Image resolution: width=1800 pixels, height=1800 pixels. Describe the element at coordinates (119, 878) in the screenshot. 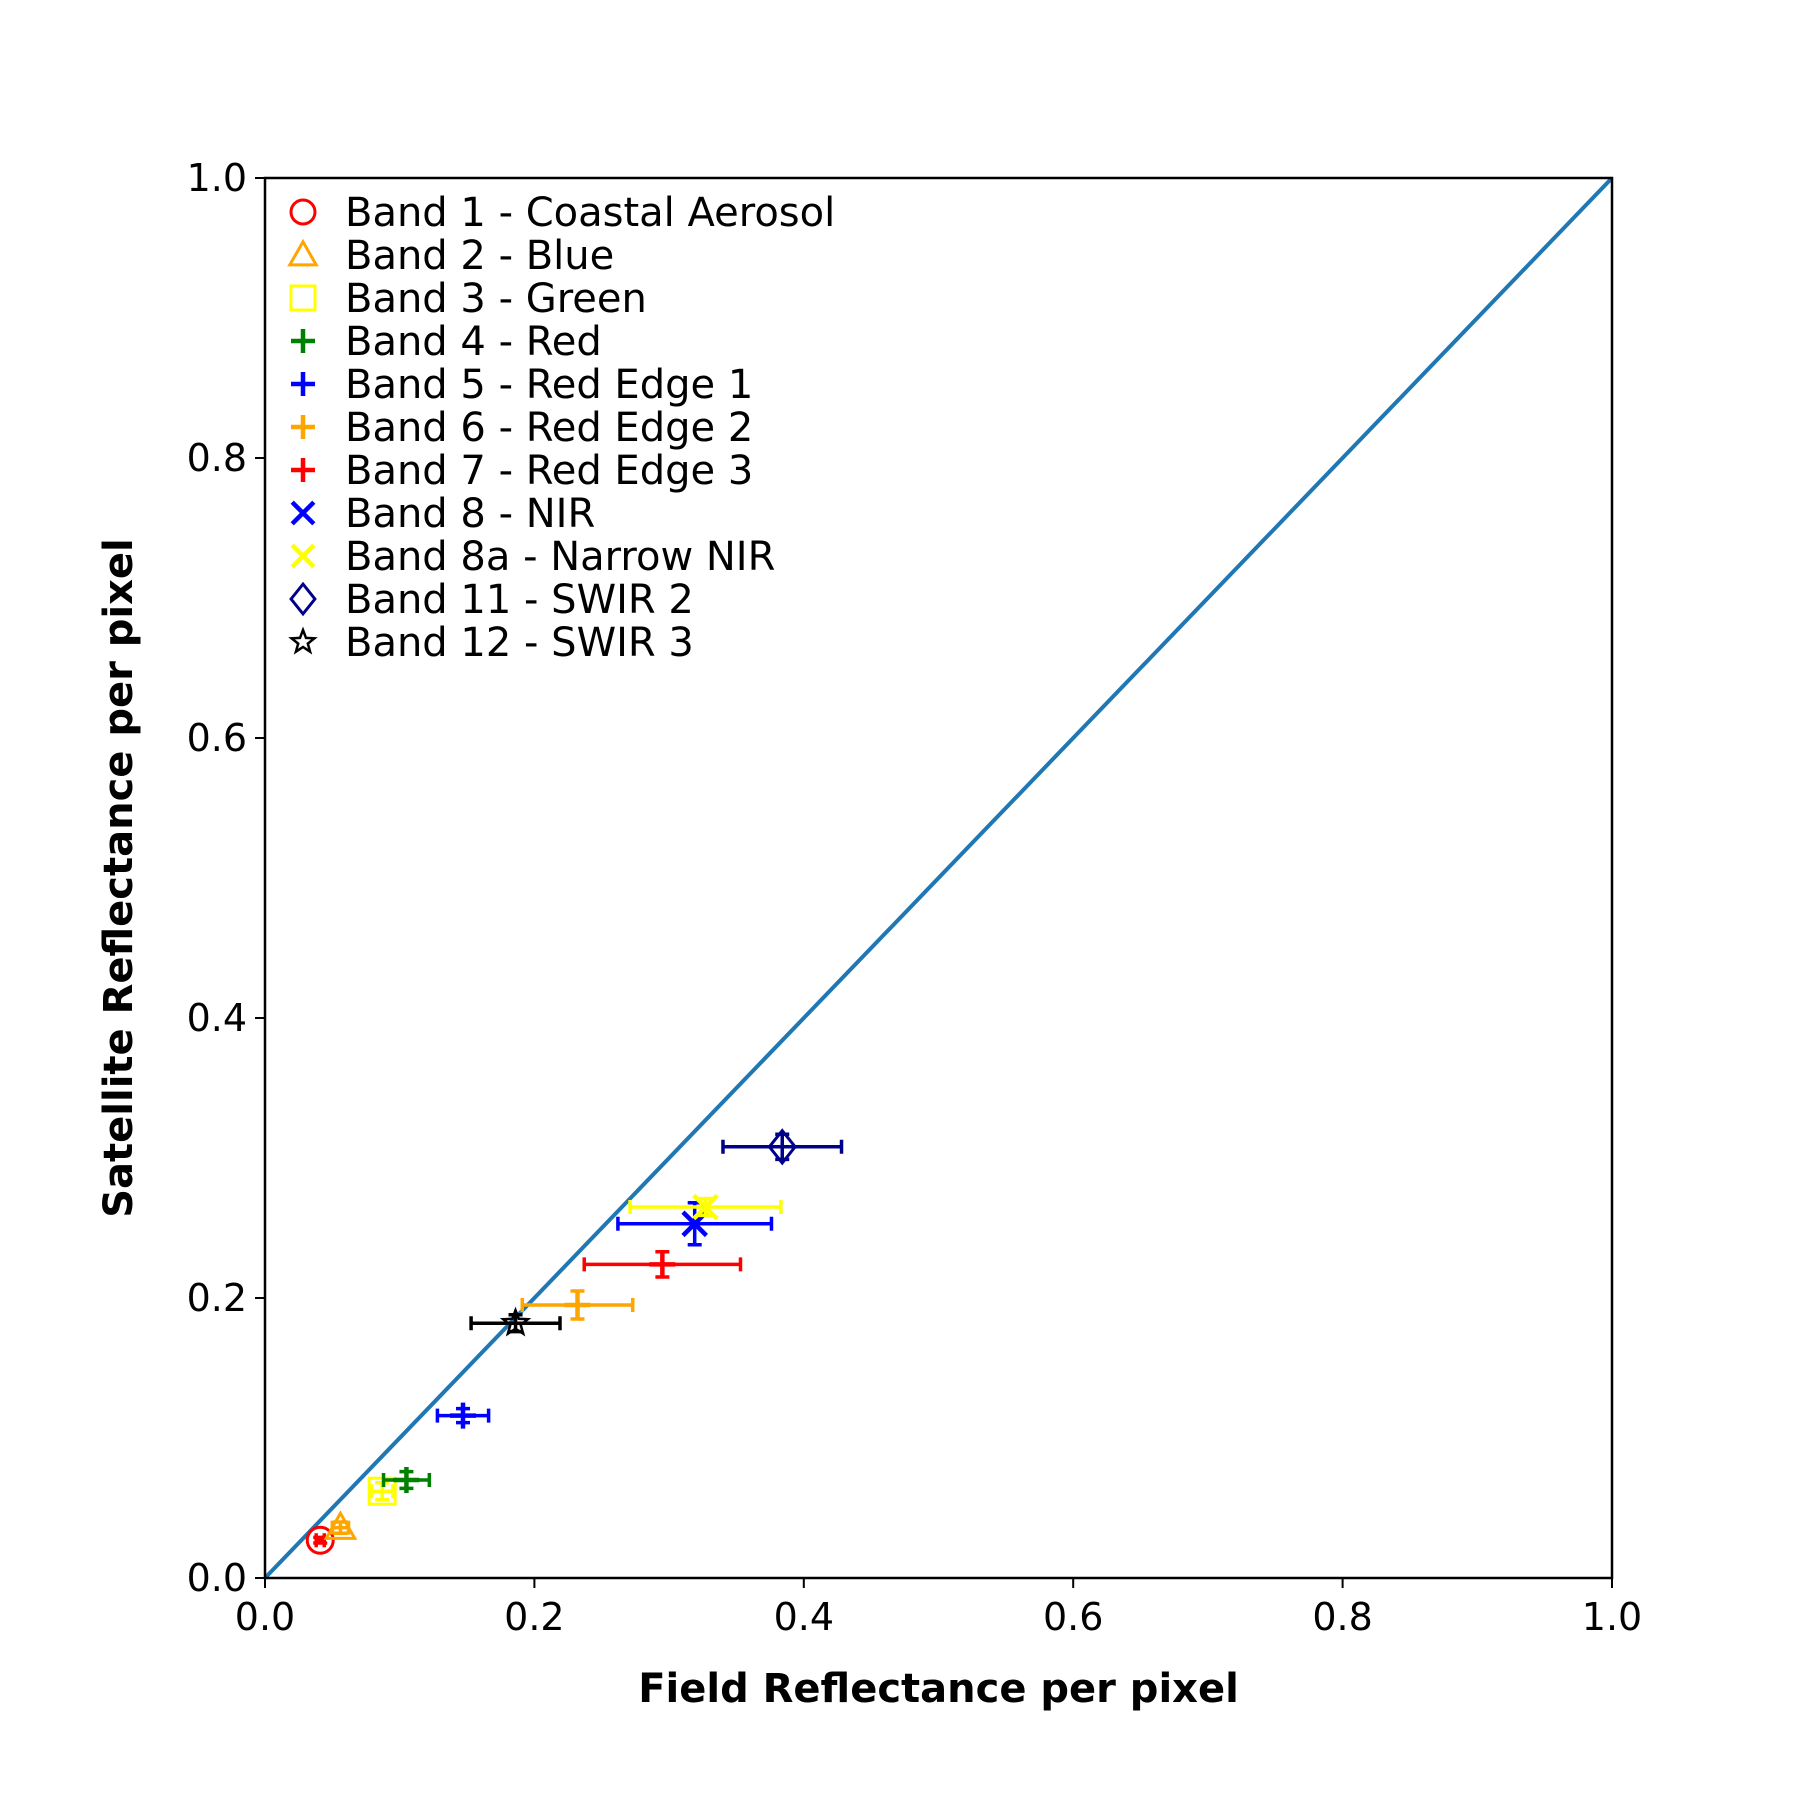

I see `y-axis-title: Satellite Reflectance per pixel` at that location.